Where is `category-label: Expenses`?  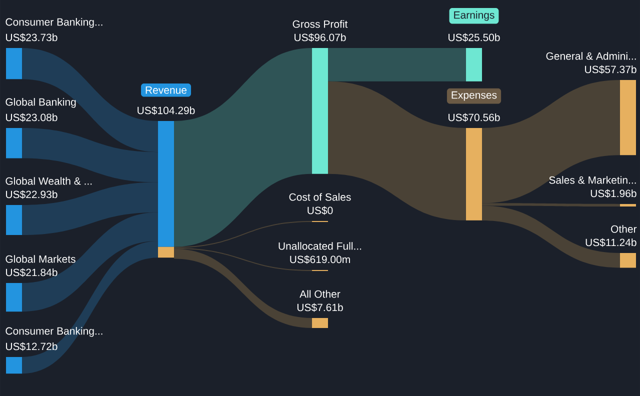
category-label: Expenses is located at coordinates (474, 96).